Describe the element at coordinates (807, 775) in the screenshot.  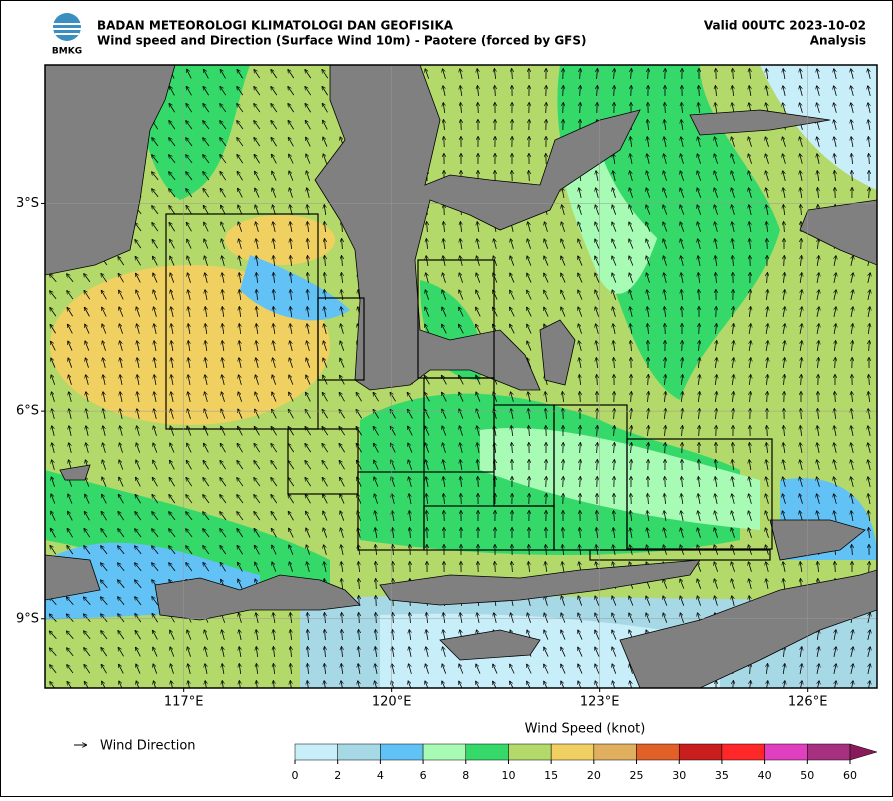
I see `colorbar-tick-label: 50` at that location.